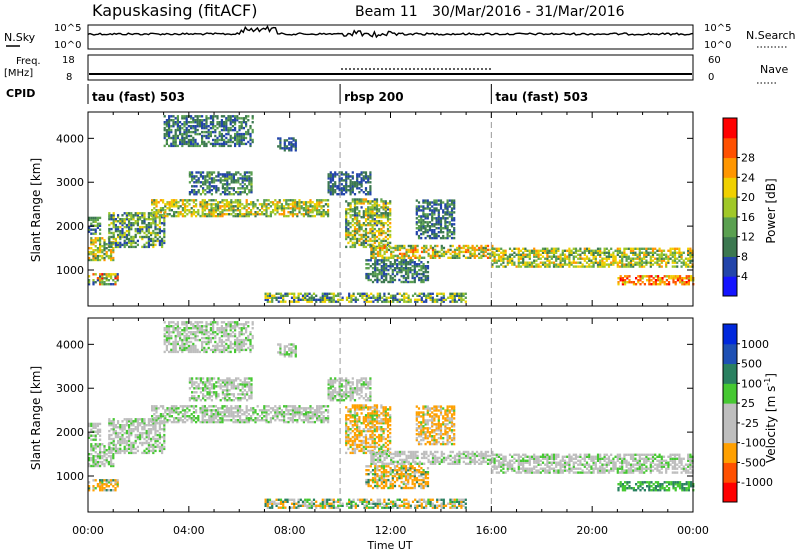 The height and width of the screenshot is (554, 800). Describe the element at coordinates (748, 217) in the screenshot. I see `colorbar-tick-label: 16` at that location.